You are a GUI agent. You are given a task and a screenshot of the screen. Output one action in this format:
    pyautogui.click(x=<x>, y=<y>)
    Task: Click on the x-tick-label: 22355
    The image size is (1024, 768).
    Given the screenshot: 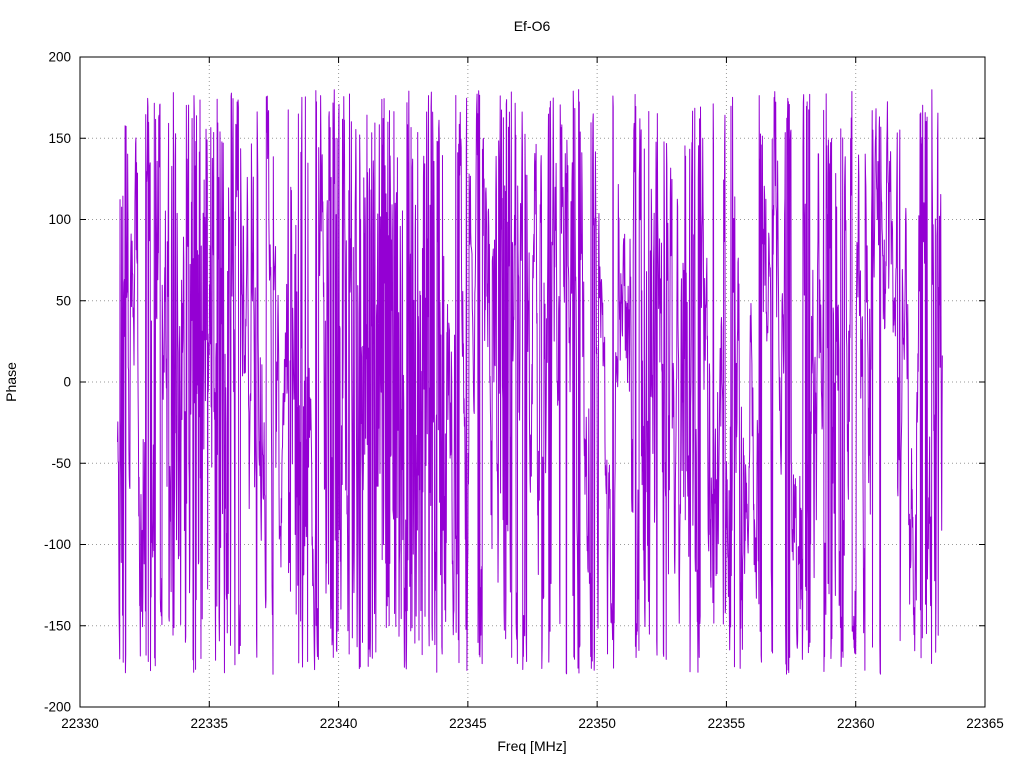 What is the action you would take?
    pyautogui.click(x=727, y=723)
    